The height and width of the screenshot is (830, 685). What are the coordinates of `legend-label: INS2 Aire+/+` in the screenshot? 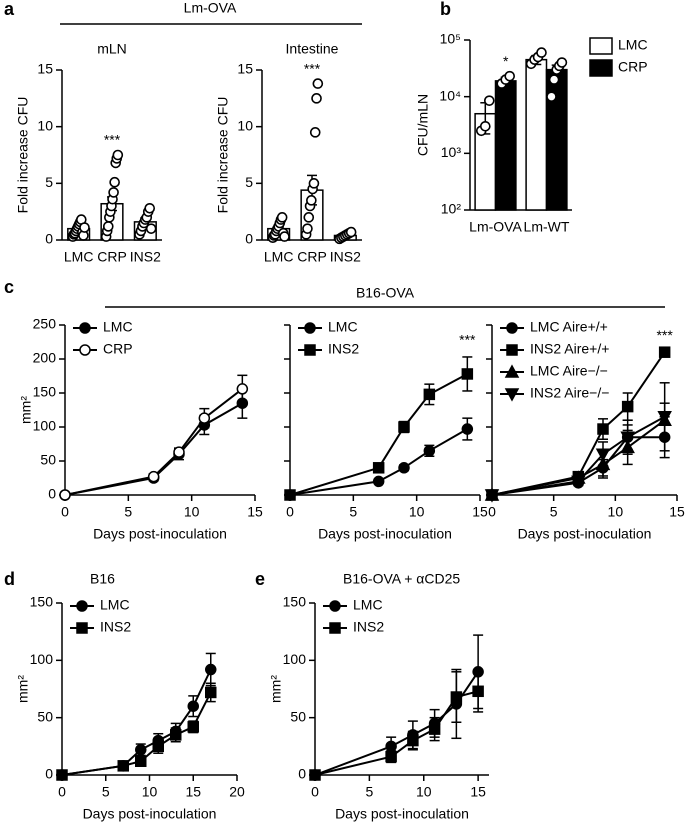 It's located at (569, 349).